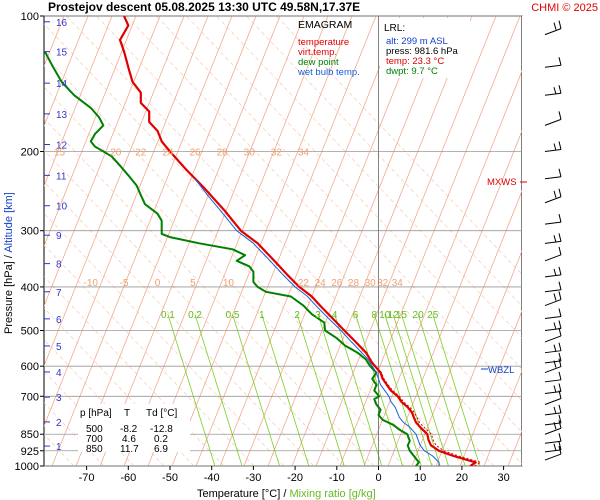  What do you see at coordinates (371, 283) in the screenshot?
I see `isotherm-label: 30` at bounding box center [371, 283].